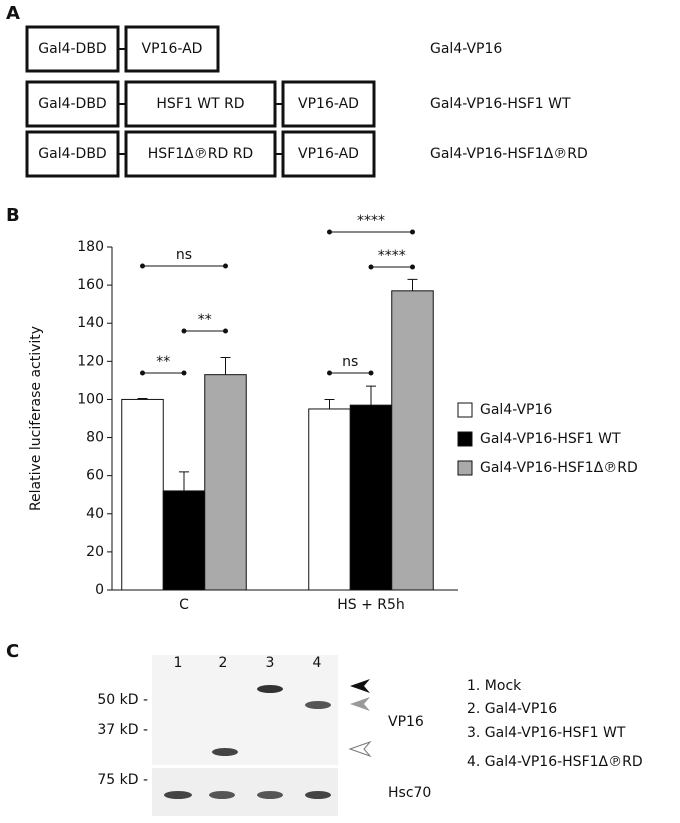  Describe the element at coordinates (90, 361) in the screenshot. I see `y-tick-label: 120` at that location.